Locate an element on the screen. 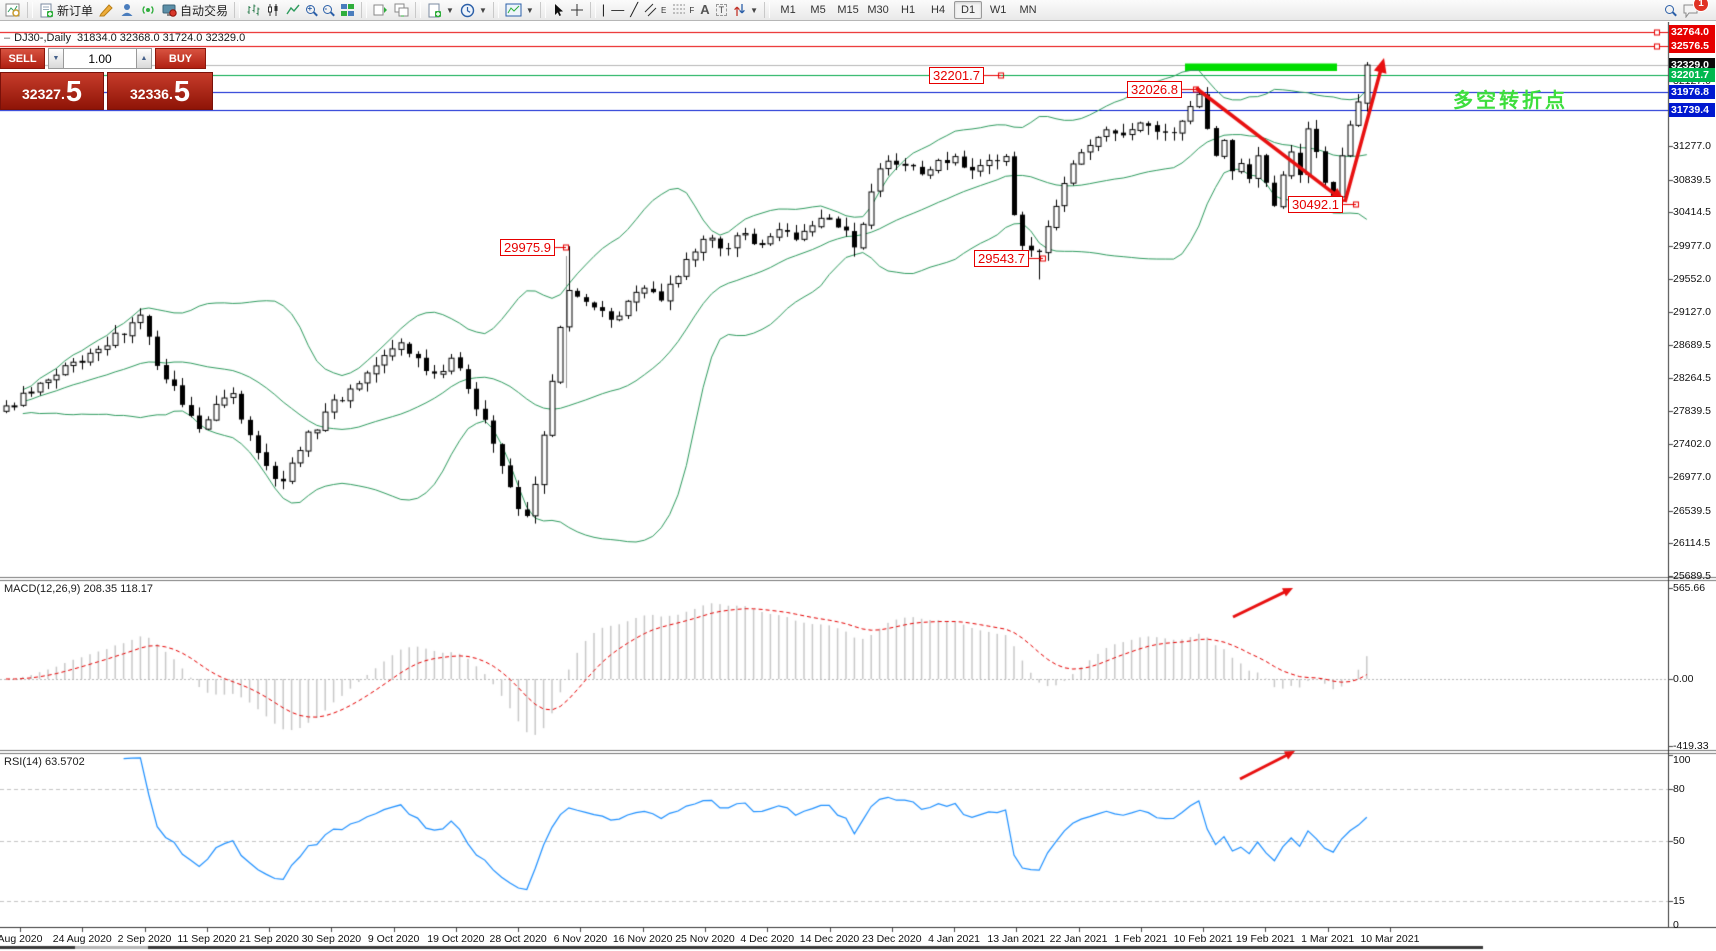 The image size is (1716, 951). horizontal-line-button: — is located at coordinates (618, 9).